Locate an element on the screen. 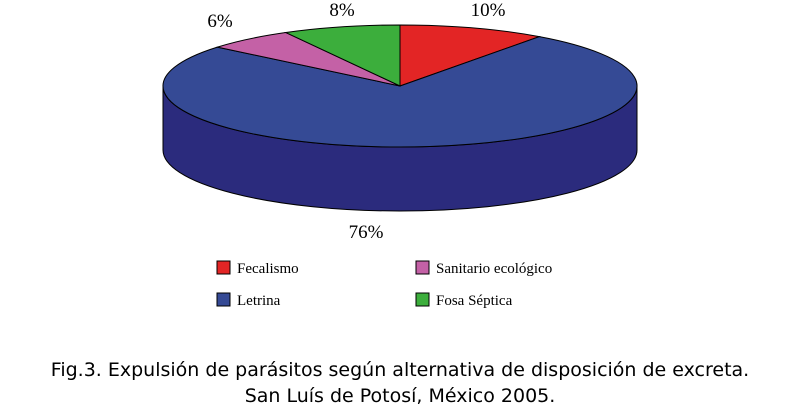 The image size is (800, 409). legend-swatch-sanitario-ecologico is located at coordinates (422, 267).